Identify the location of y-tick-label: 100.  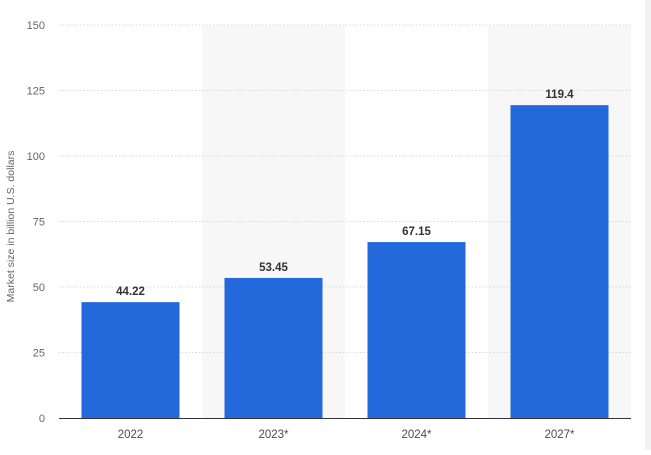
(36, 157).